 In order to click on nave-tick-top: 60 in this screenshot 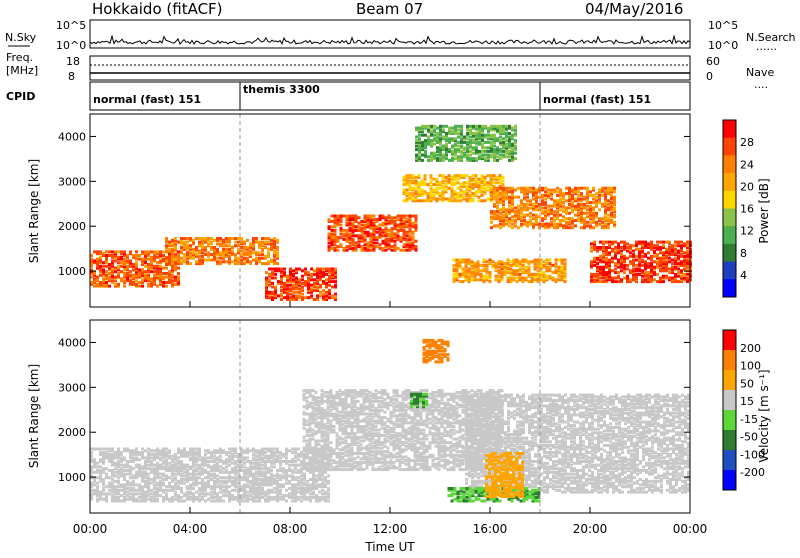, I will do `click(713, 61)`.